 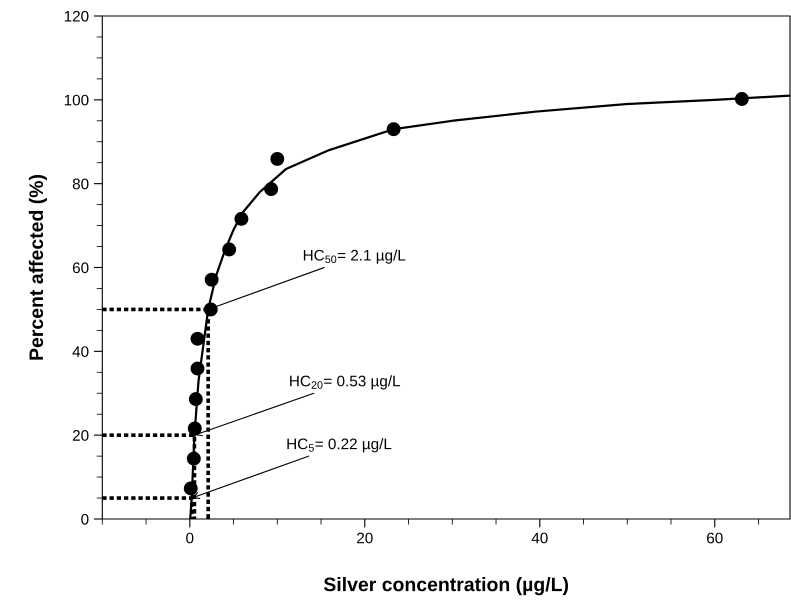 I want to click on x-tick-label: 60, so click(x=715, y=538).